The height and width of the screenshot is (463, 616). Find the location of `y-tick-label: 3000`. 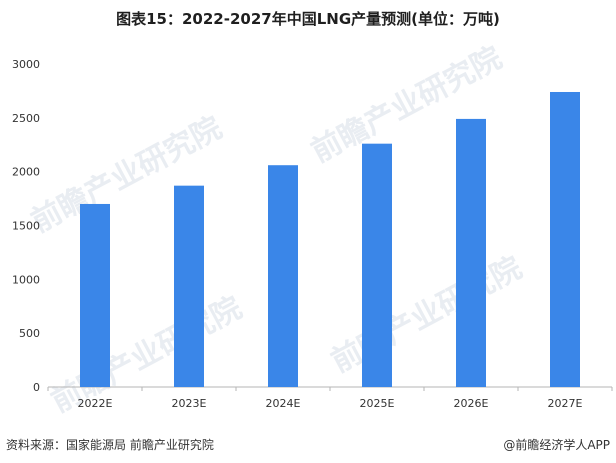

y-tick-label: 3000 is located at coordinates (26, 64).